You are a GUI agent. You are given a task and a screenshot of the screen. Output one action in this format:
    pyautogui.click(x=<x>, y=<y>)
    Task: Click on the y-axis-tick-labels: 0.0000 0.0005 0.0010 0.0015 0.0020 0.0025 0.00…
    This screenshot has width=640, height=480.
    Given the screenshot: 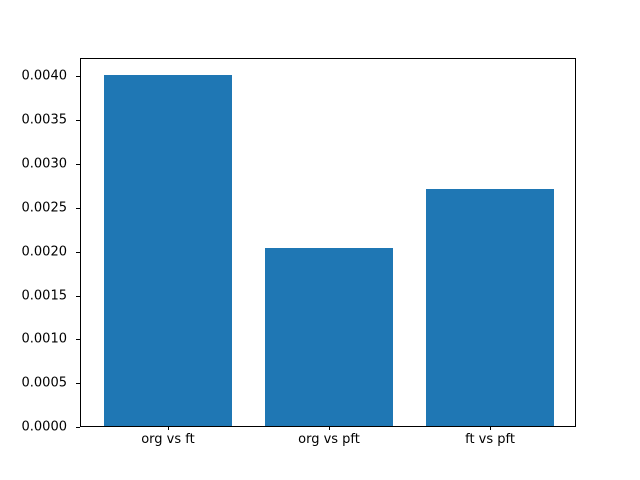 What is the action you would take?
    pyautogui.click(x=37, y=246)
    